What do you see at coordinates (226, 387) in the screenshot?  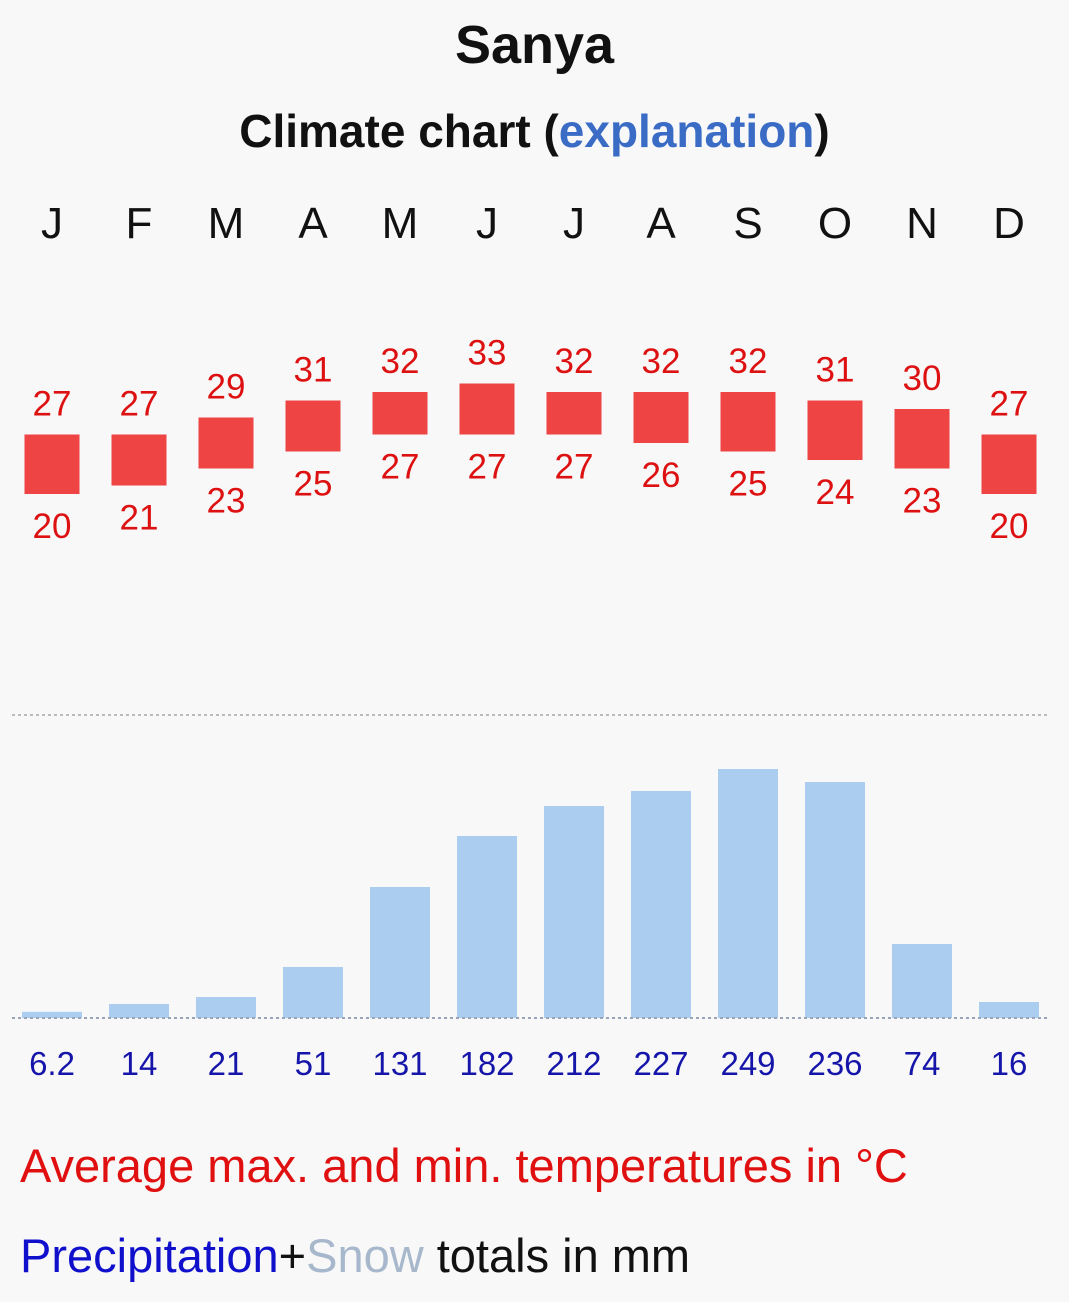 I see `max-temp-label: 29` at bounding box center [226, 387].